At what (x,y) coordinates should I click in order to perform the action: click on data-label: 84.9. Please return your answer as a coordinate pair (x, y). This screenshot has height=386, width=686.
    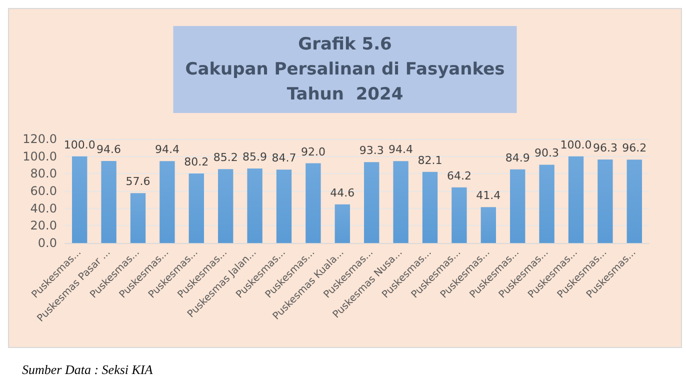
    Looking at the image, I should click on (517, 157).